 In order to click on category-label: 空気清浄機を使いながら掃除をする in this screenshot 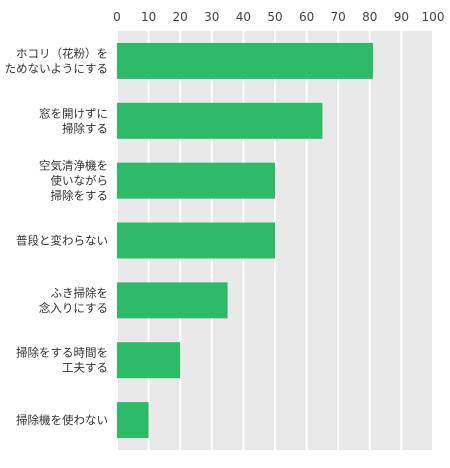, I will do `click(73, 181)`.